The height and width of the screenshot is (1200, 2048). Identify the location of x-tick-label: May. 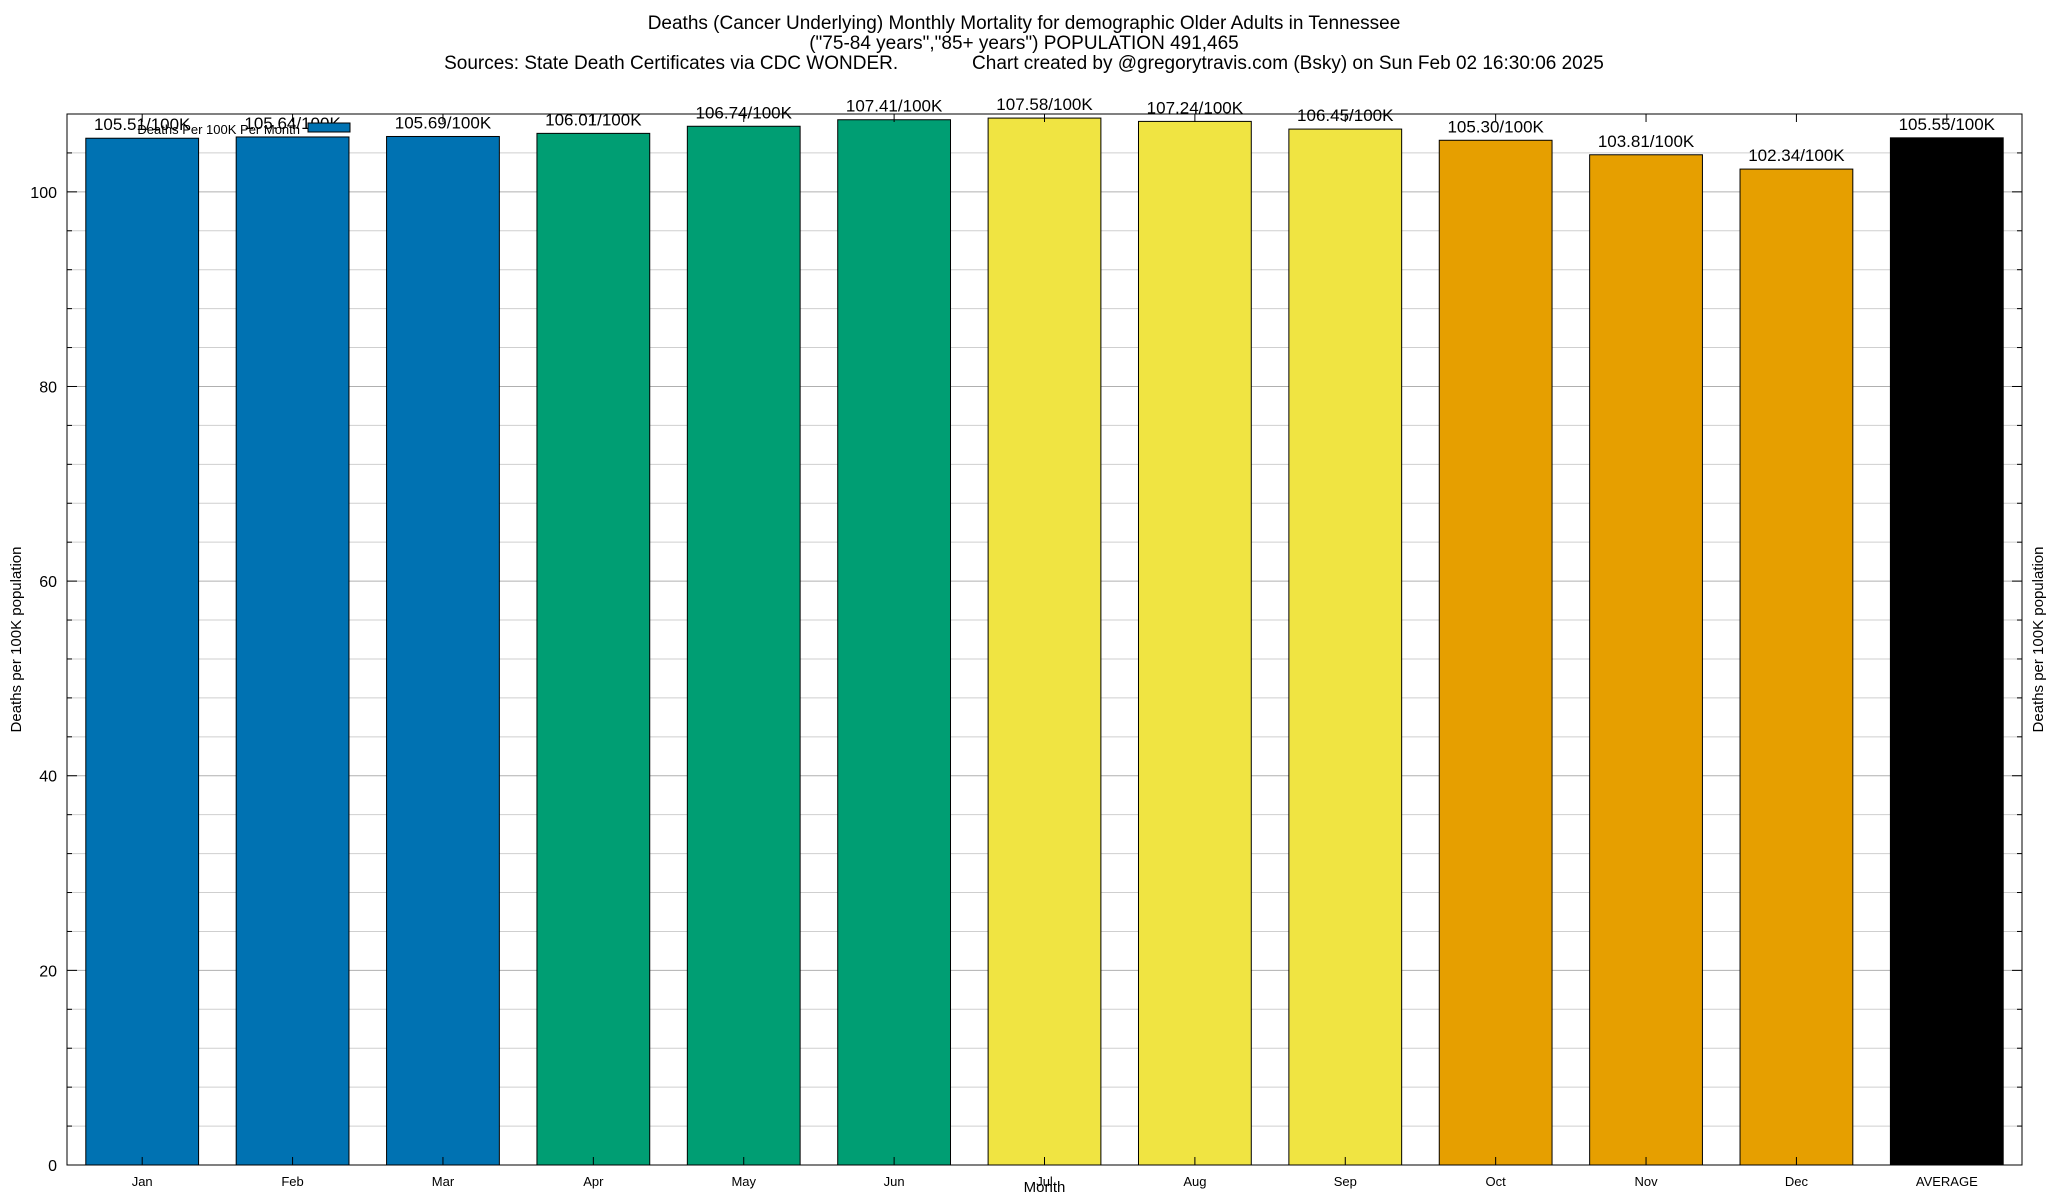
(743, 1181).